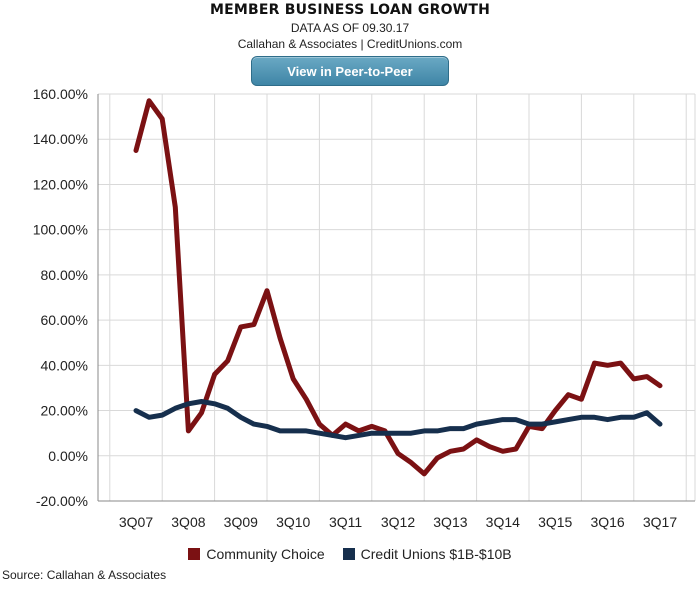 This screenshot has width=700, height=590. What do you see at coordinates (241, 522) in the screenshot?
I see `x-tick-label: 3Q09` at bounding box center [241, 522].